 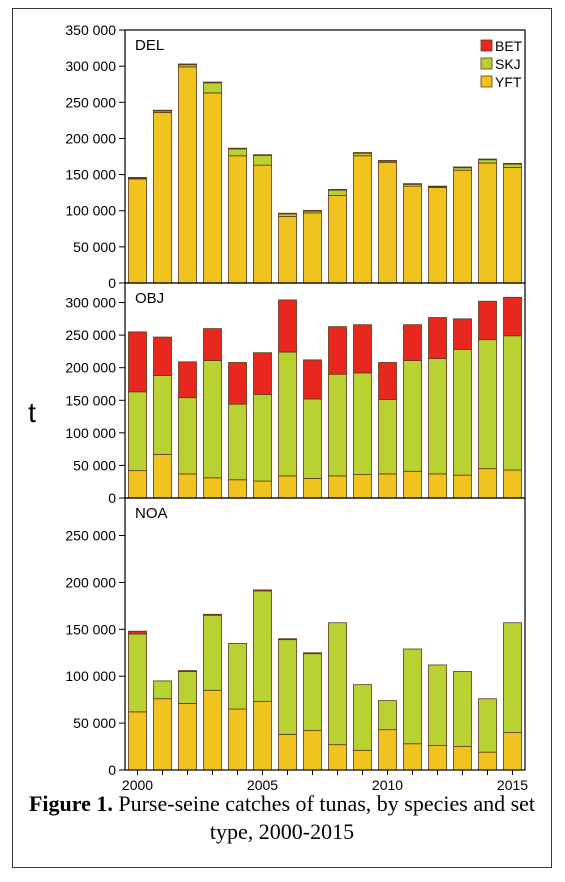 I want to click on bar-obj-bet-2013, so click(x=462, y=334).